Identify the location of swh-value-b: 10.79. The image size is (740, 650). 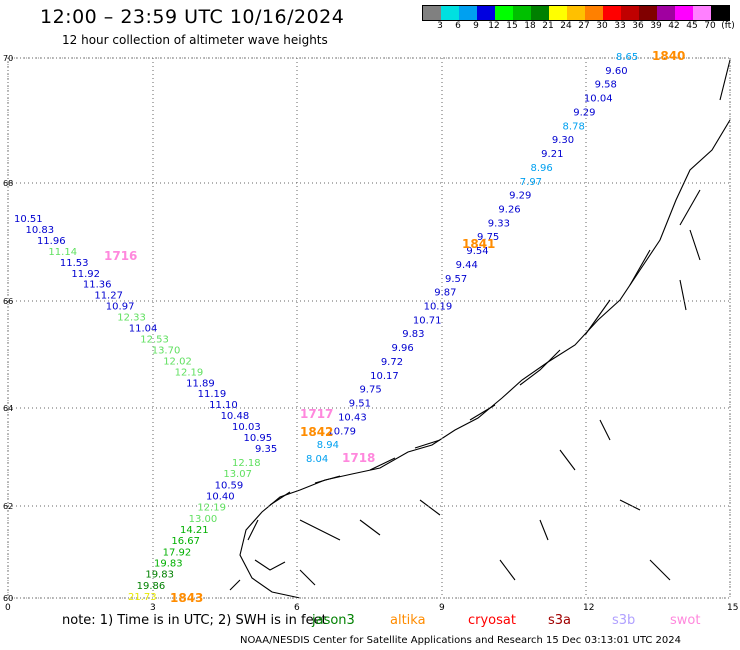
(341, 431).